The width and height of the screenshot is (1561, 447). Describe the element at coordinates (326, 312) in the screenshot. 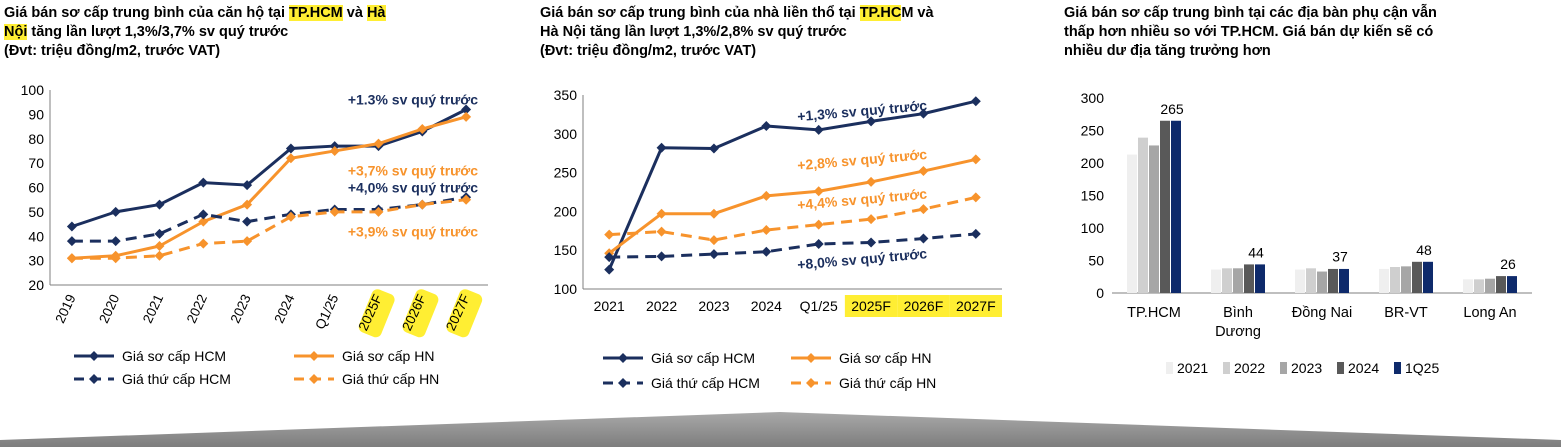

I see `x-tick-label: Q1/25` at that location.